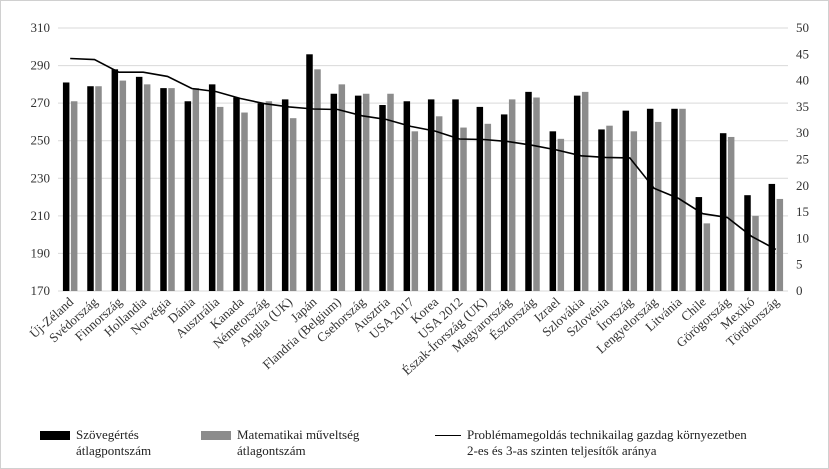  Describe the element at coordinates (41, 215) in the screenshot. I see `y-tick-label: 210` at that location.